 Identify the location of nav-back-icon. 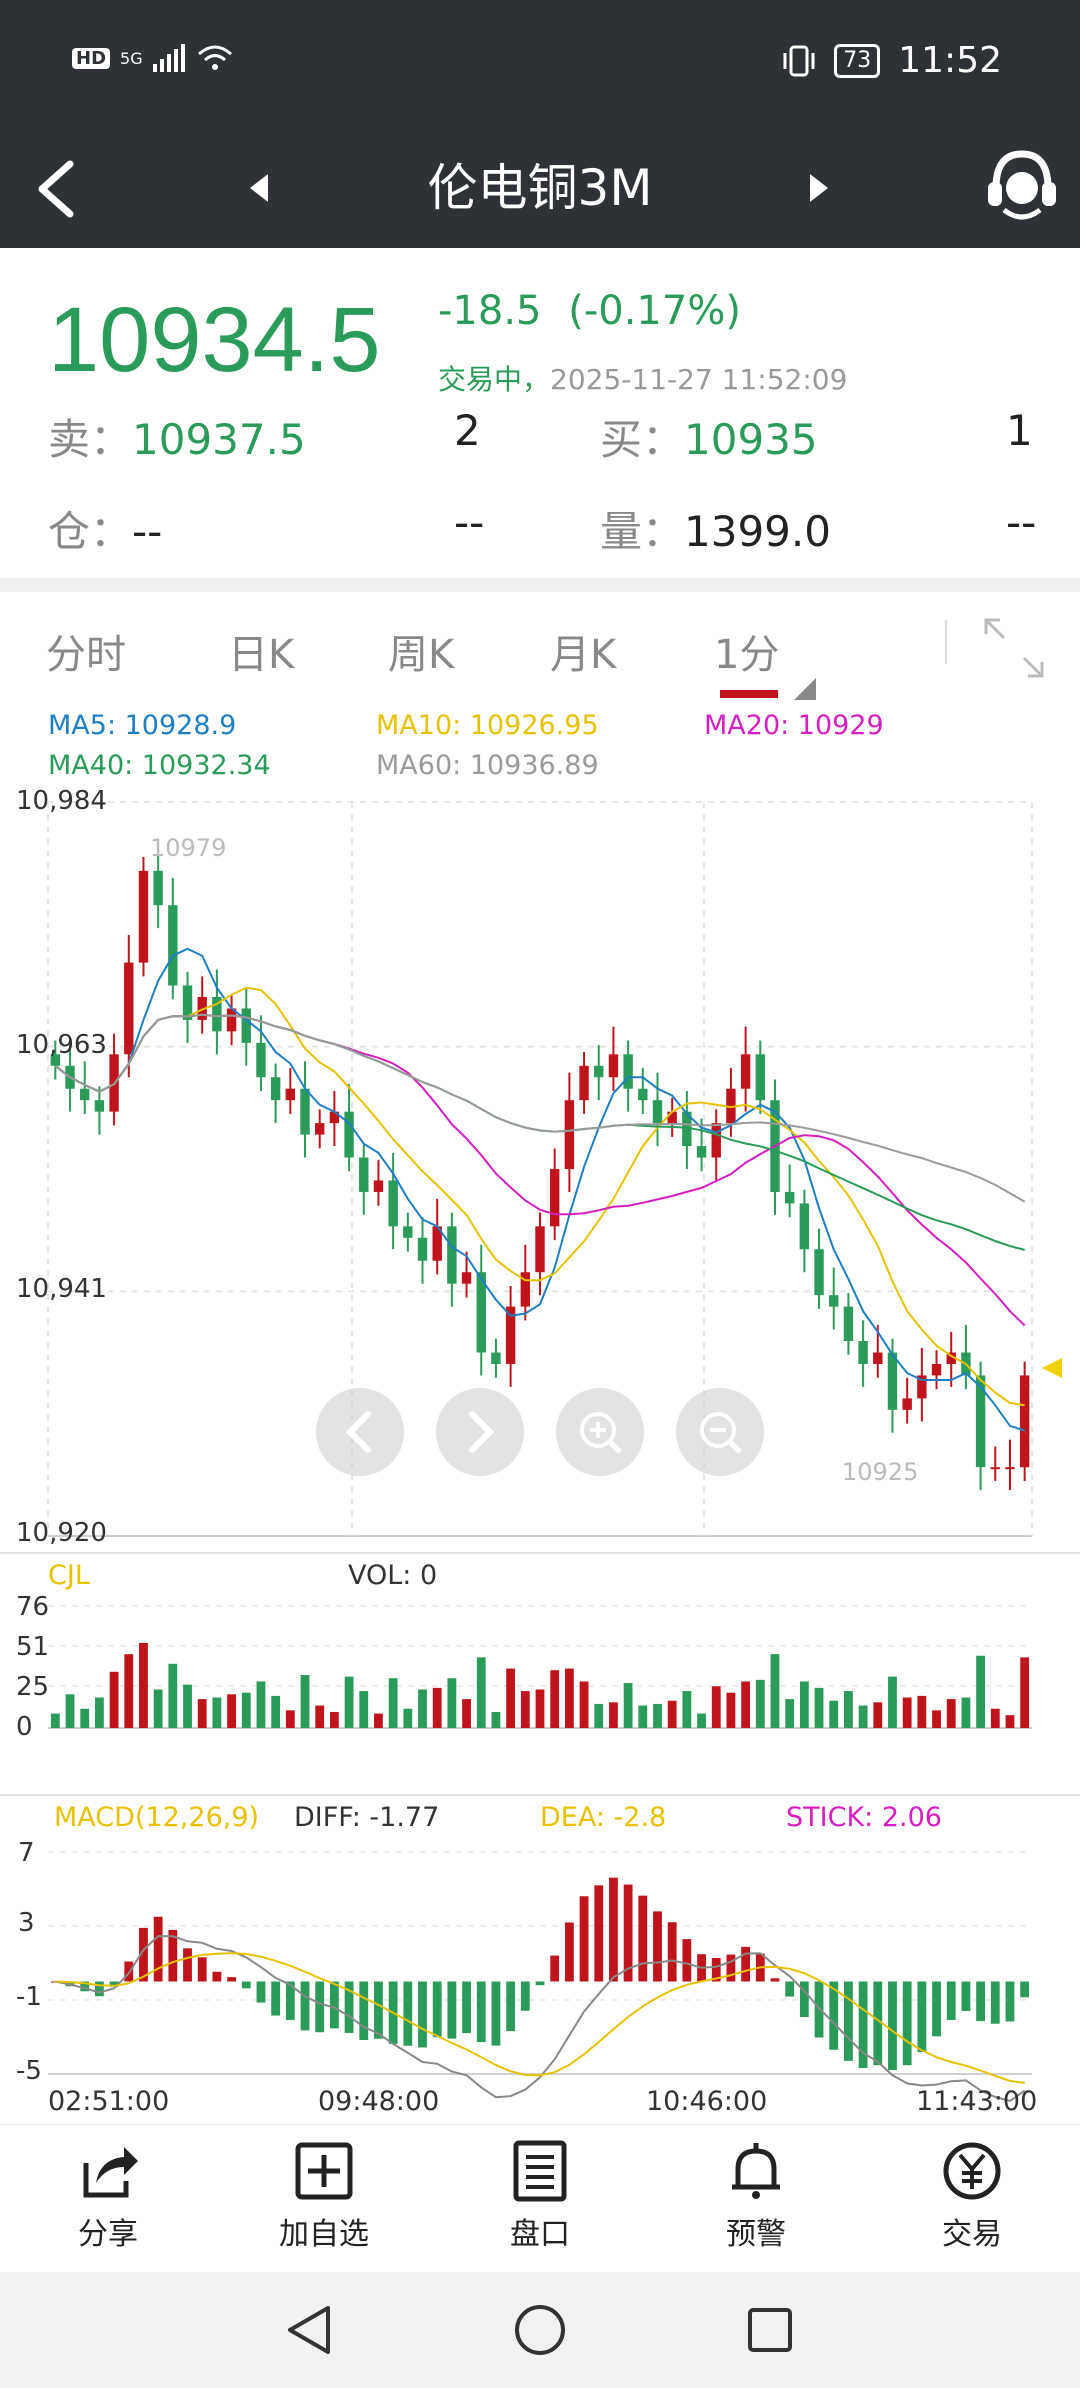
(310, 2330).